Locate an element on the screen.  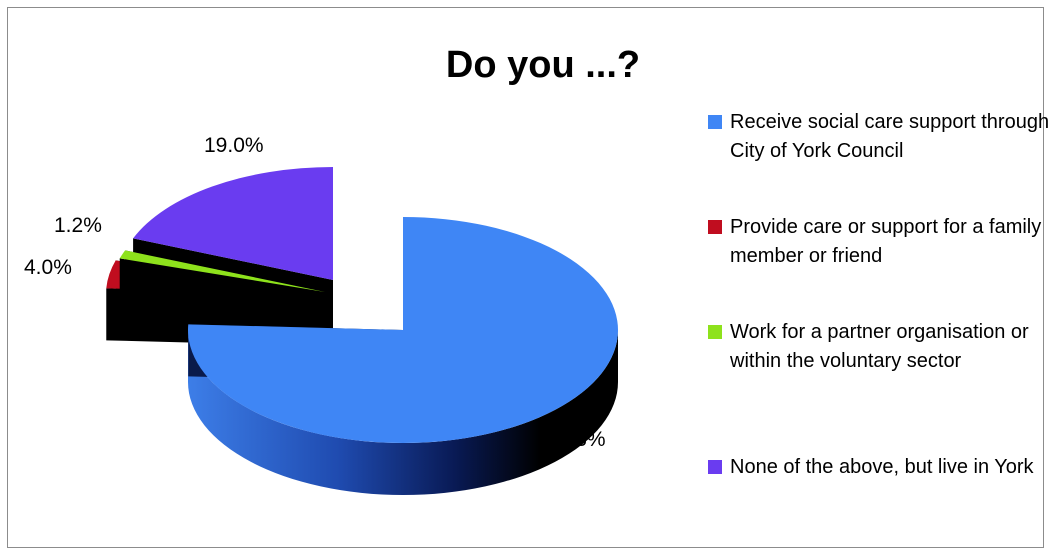
chart-title: Do you ...? is located at coordinates (543, 65).